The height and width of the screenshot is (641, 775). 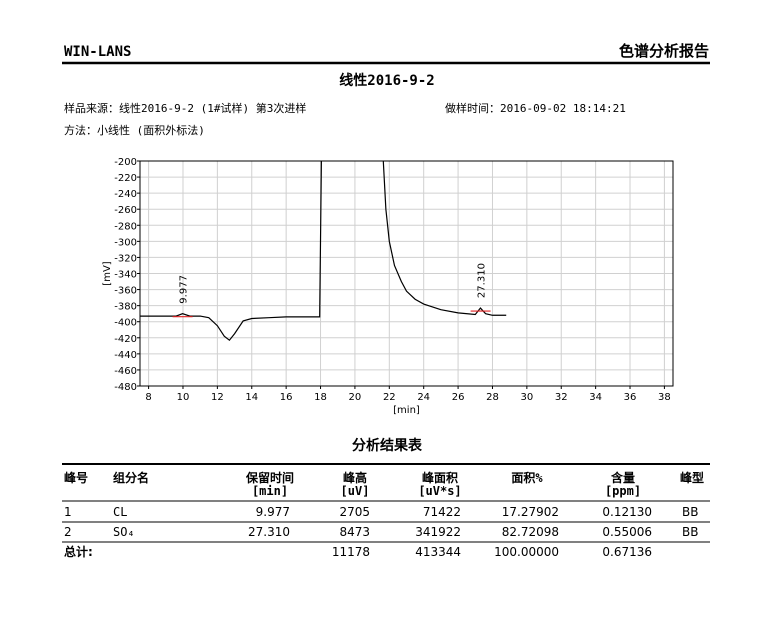 What do you see at coordinates (125, 242) in the screenshot?
I see `y-tick-label: -300` at bounding box center [125, 242].